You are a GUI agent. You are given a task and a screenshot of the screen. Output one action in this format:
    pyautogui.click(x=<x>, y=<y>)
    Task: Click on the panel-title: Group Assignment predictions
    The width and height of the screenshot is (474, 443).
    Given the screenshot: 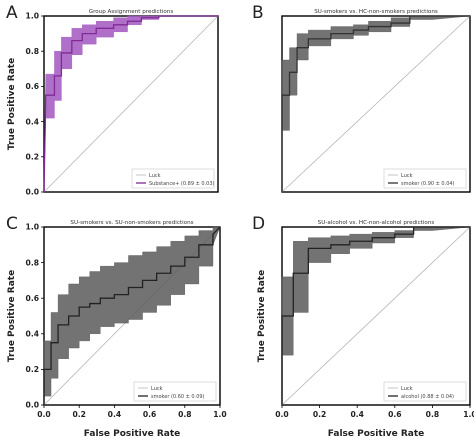 What is the action you would take?
    pyautogui.click(x=131, y=12)
    